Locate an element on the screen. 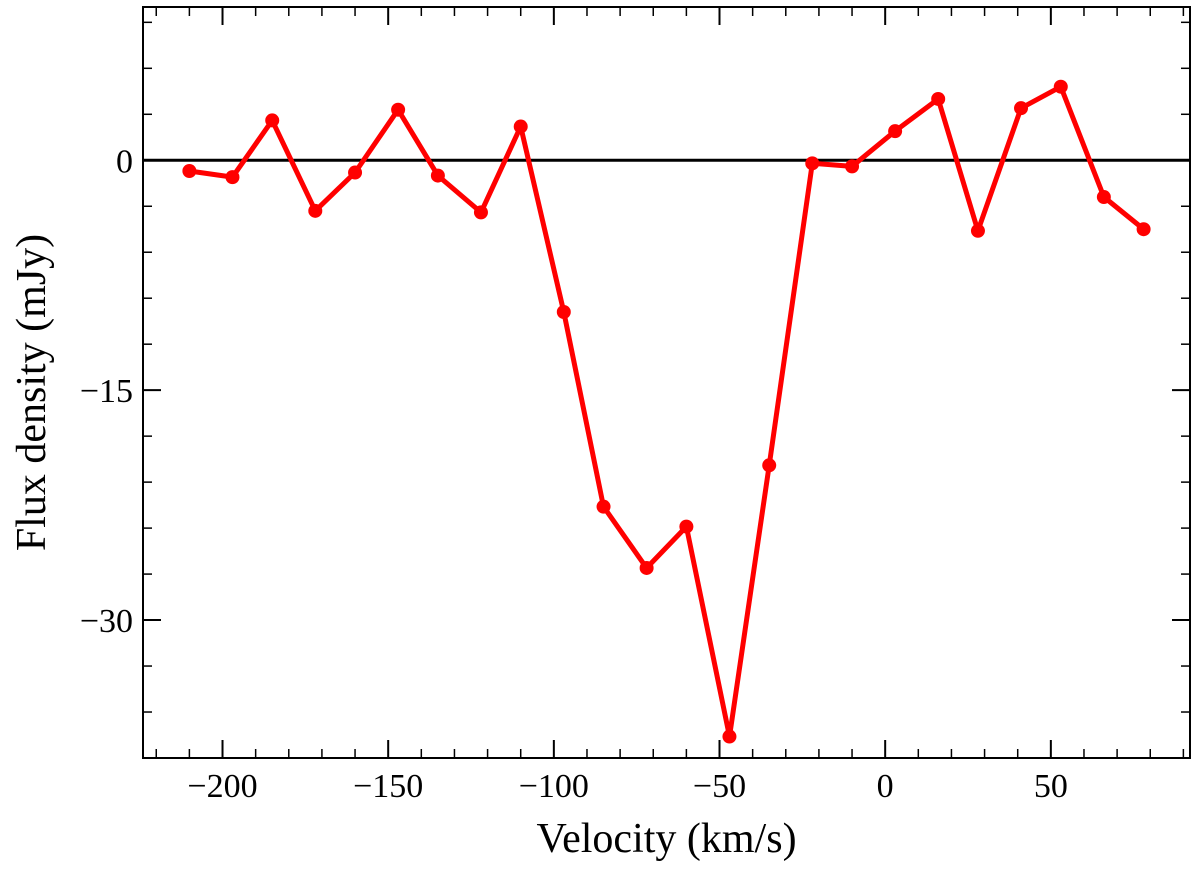  y-tick-label: −15 is located at coordinates (106, 391).